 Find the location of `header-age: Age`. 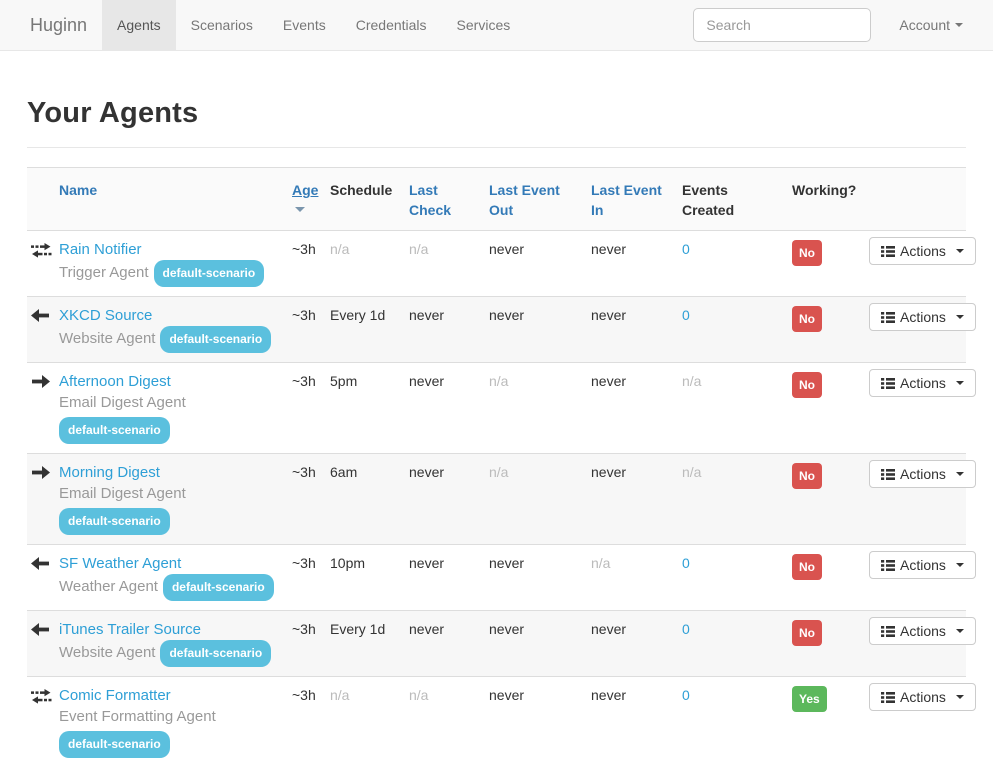

header-age: Age is located at coordinates (311, 199).